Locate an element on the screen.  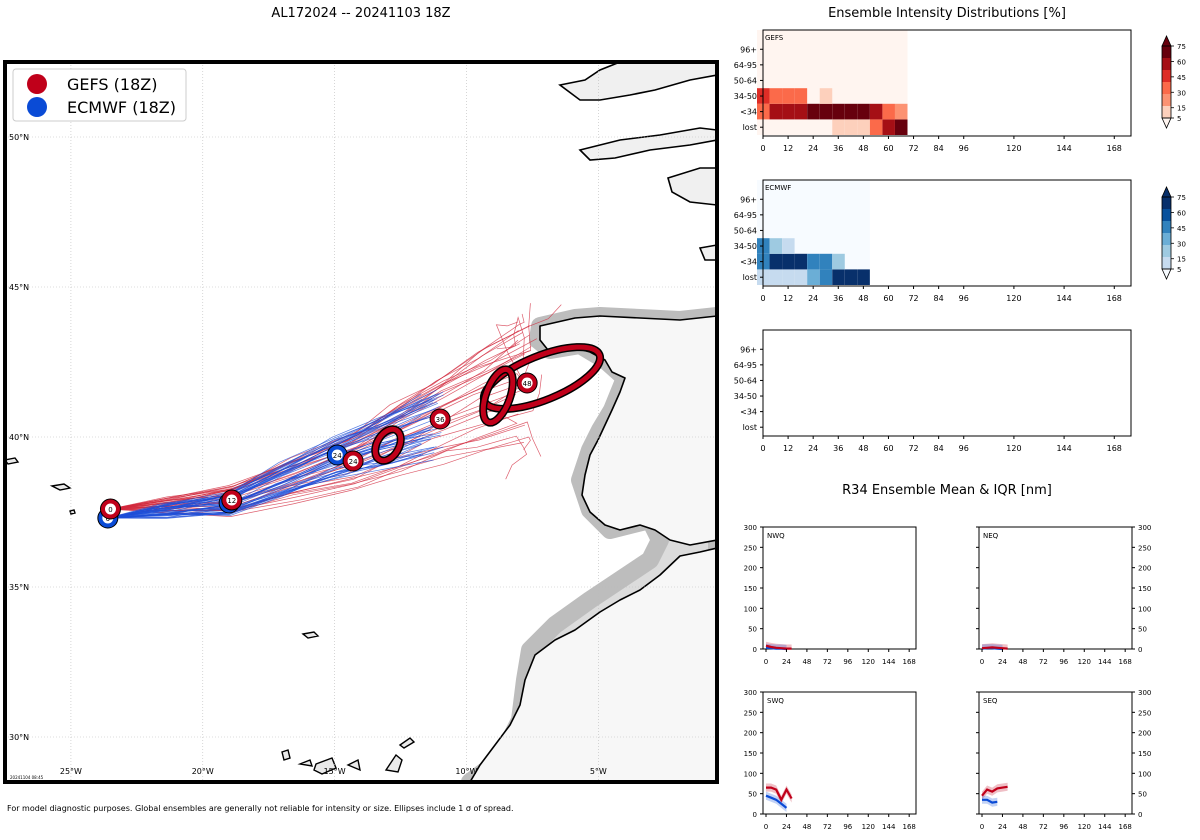
intensity-axes-frame is located at coordinates (947, 233).